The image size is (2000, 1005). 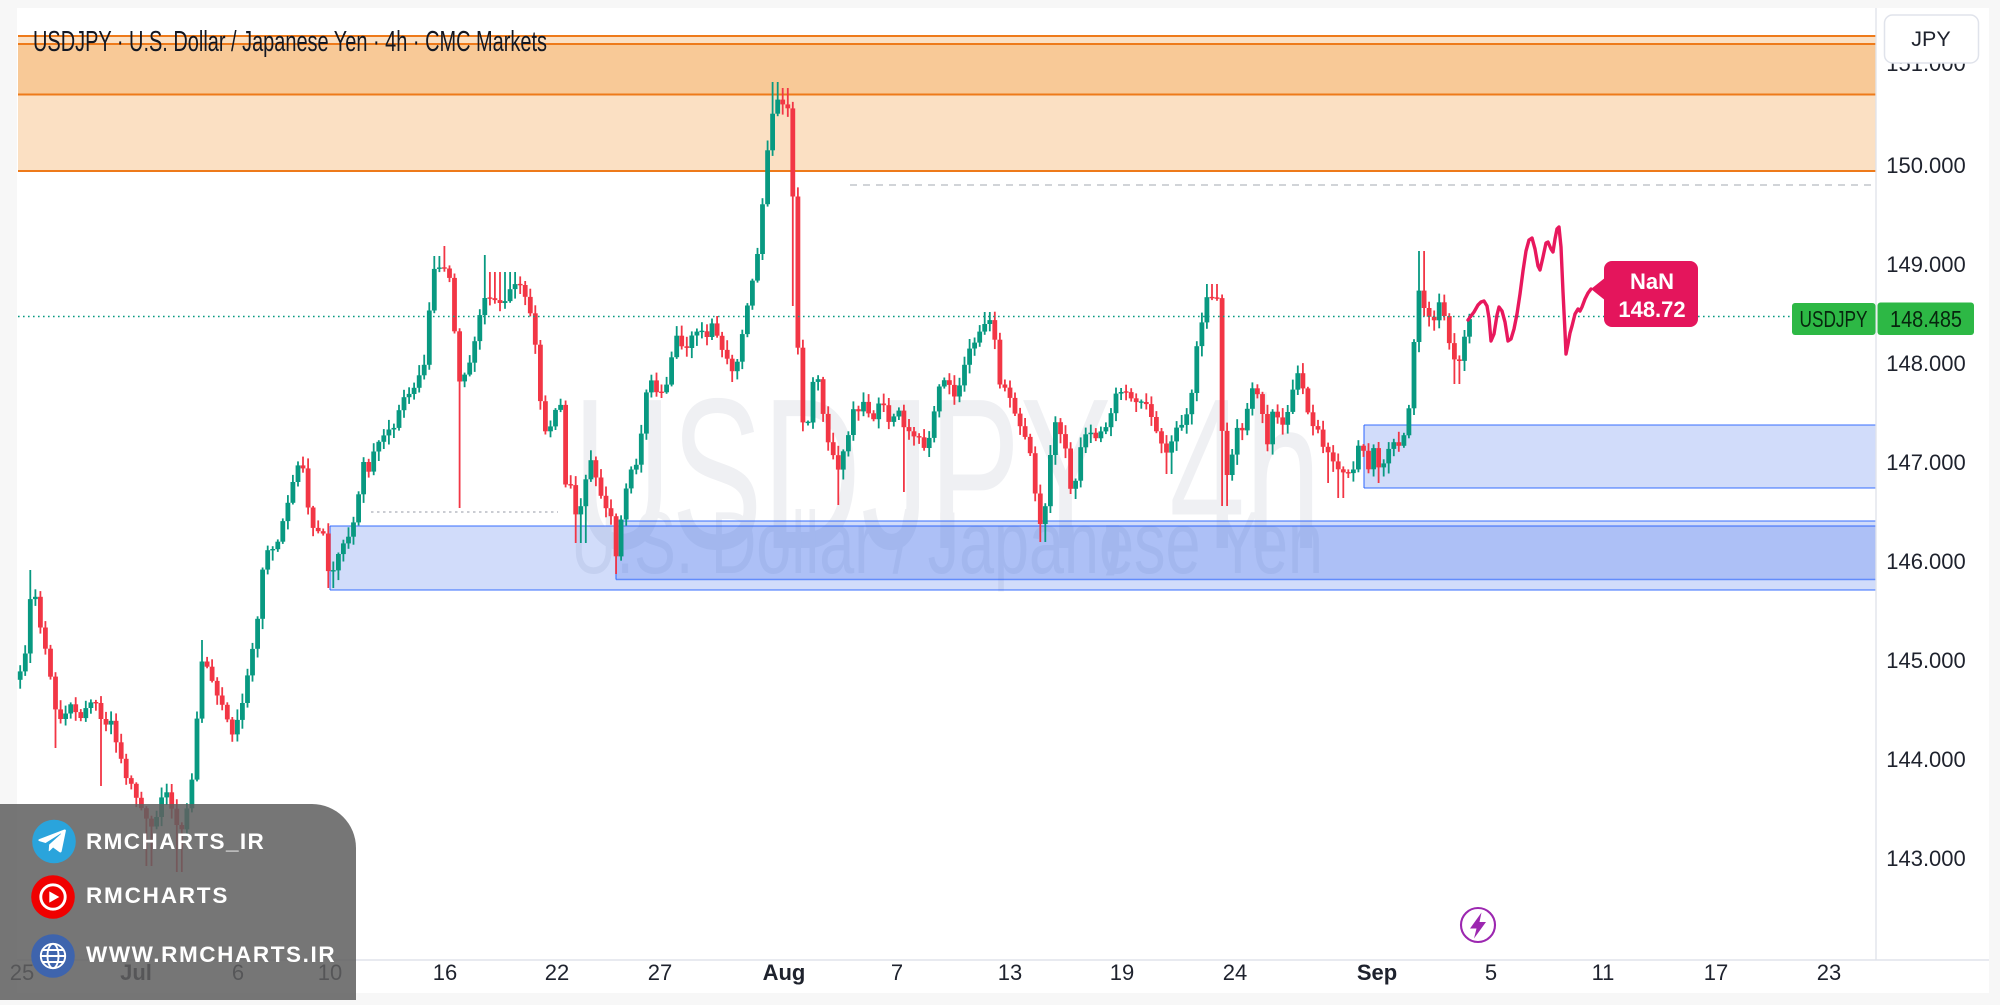 What do you see at coordinates (1716, 972) in the screenshot?
I see `svg-text: 17` at bounding box center [1716, 972].